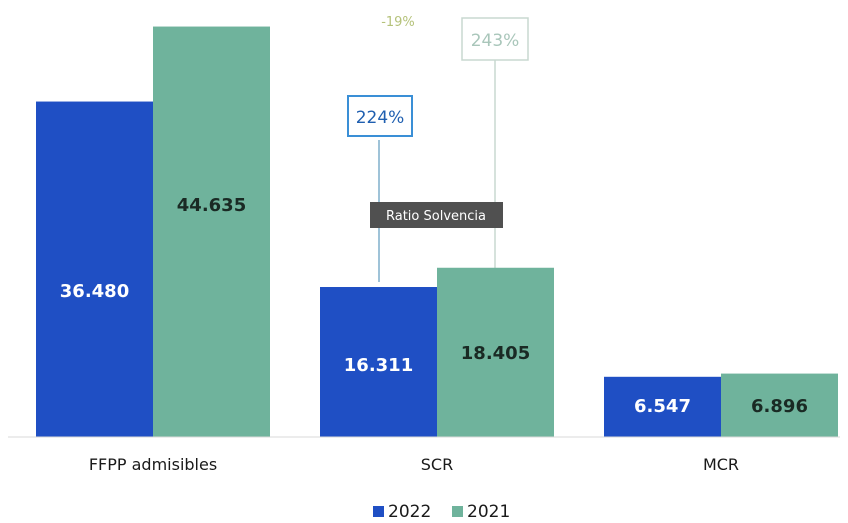  What do you see at coordinates (488, 512) in the screenshot?
I see `legend-label-2021: 2021` at bounding box center [488, 512].